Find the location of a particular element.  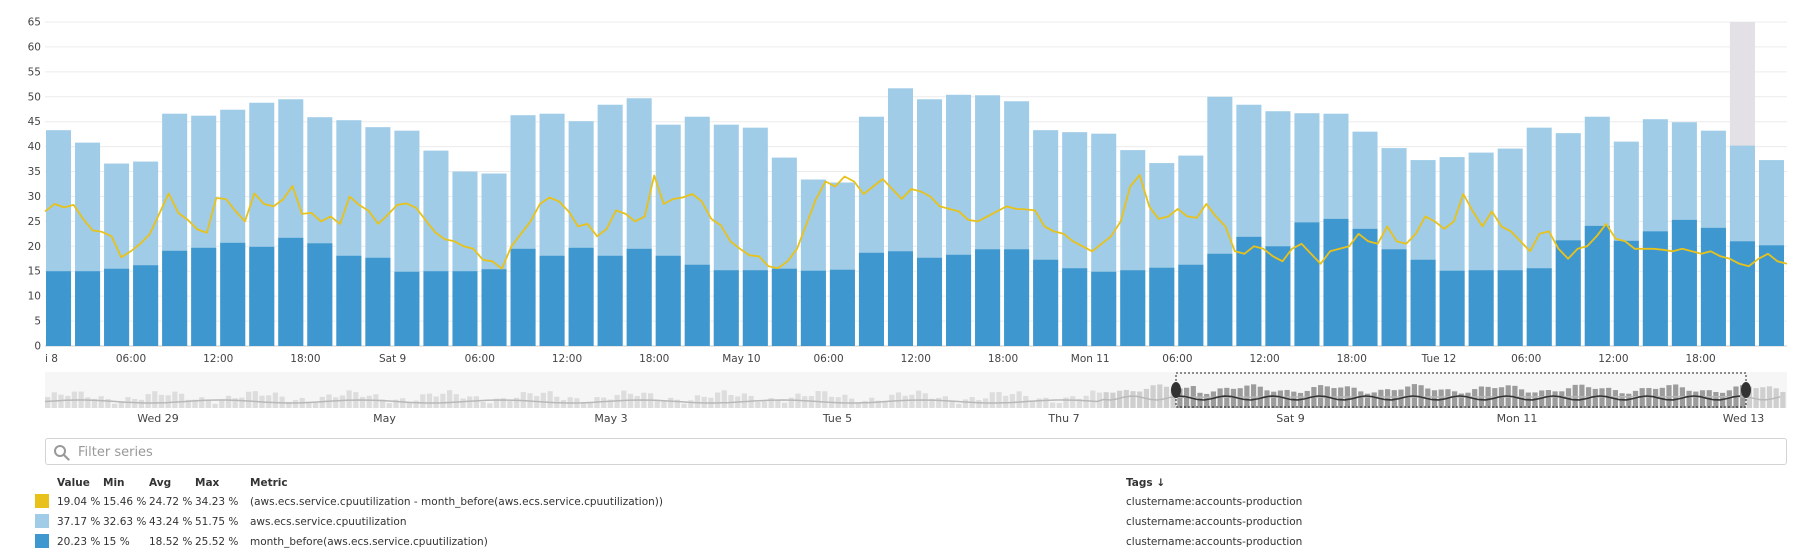

legend-header-max: Max is located at coordinates (207, 483).